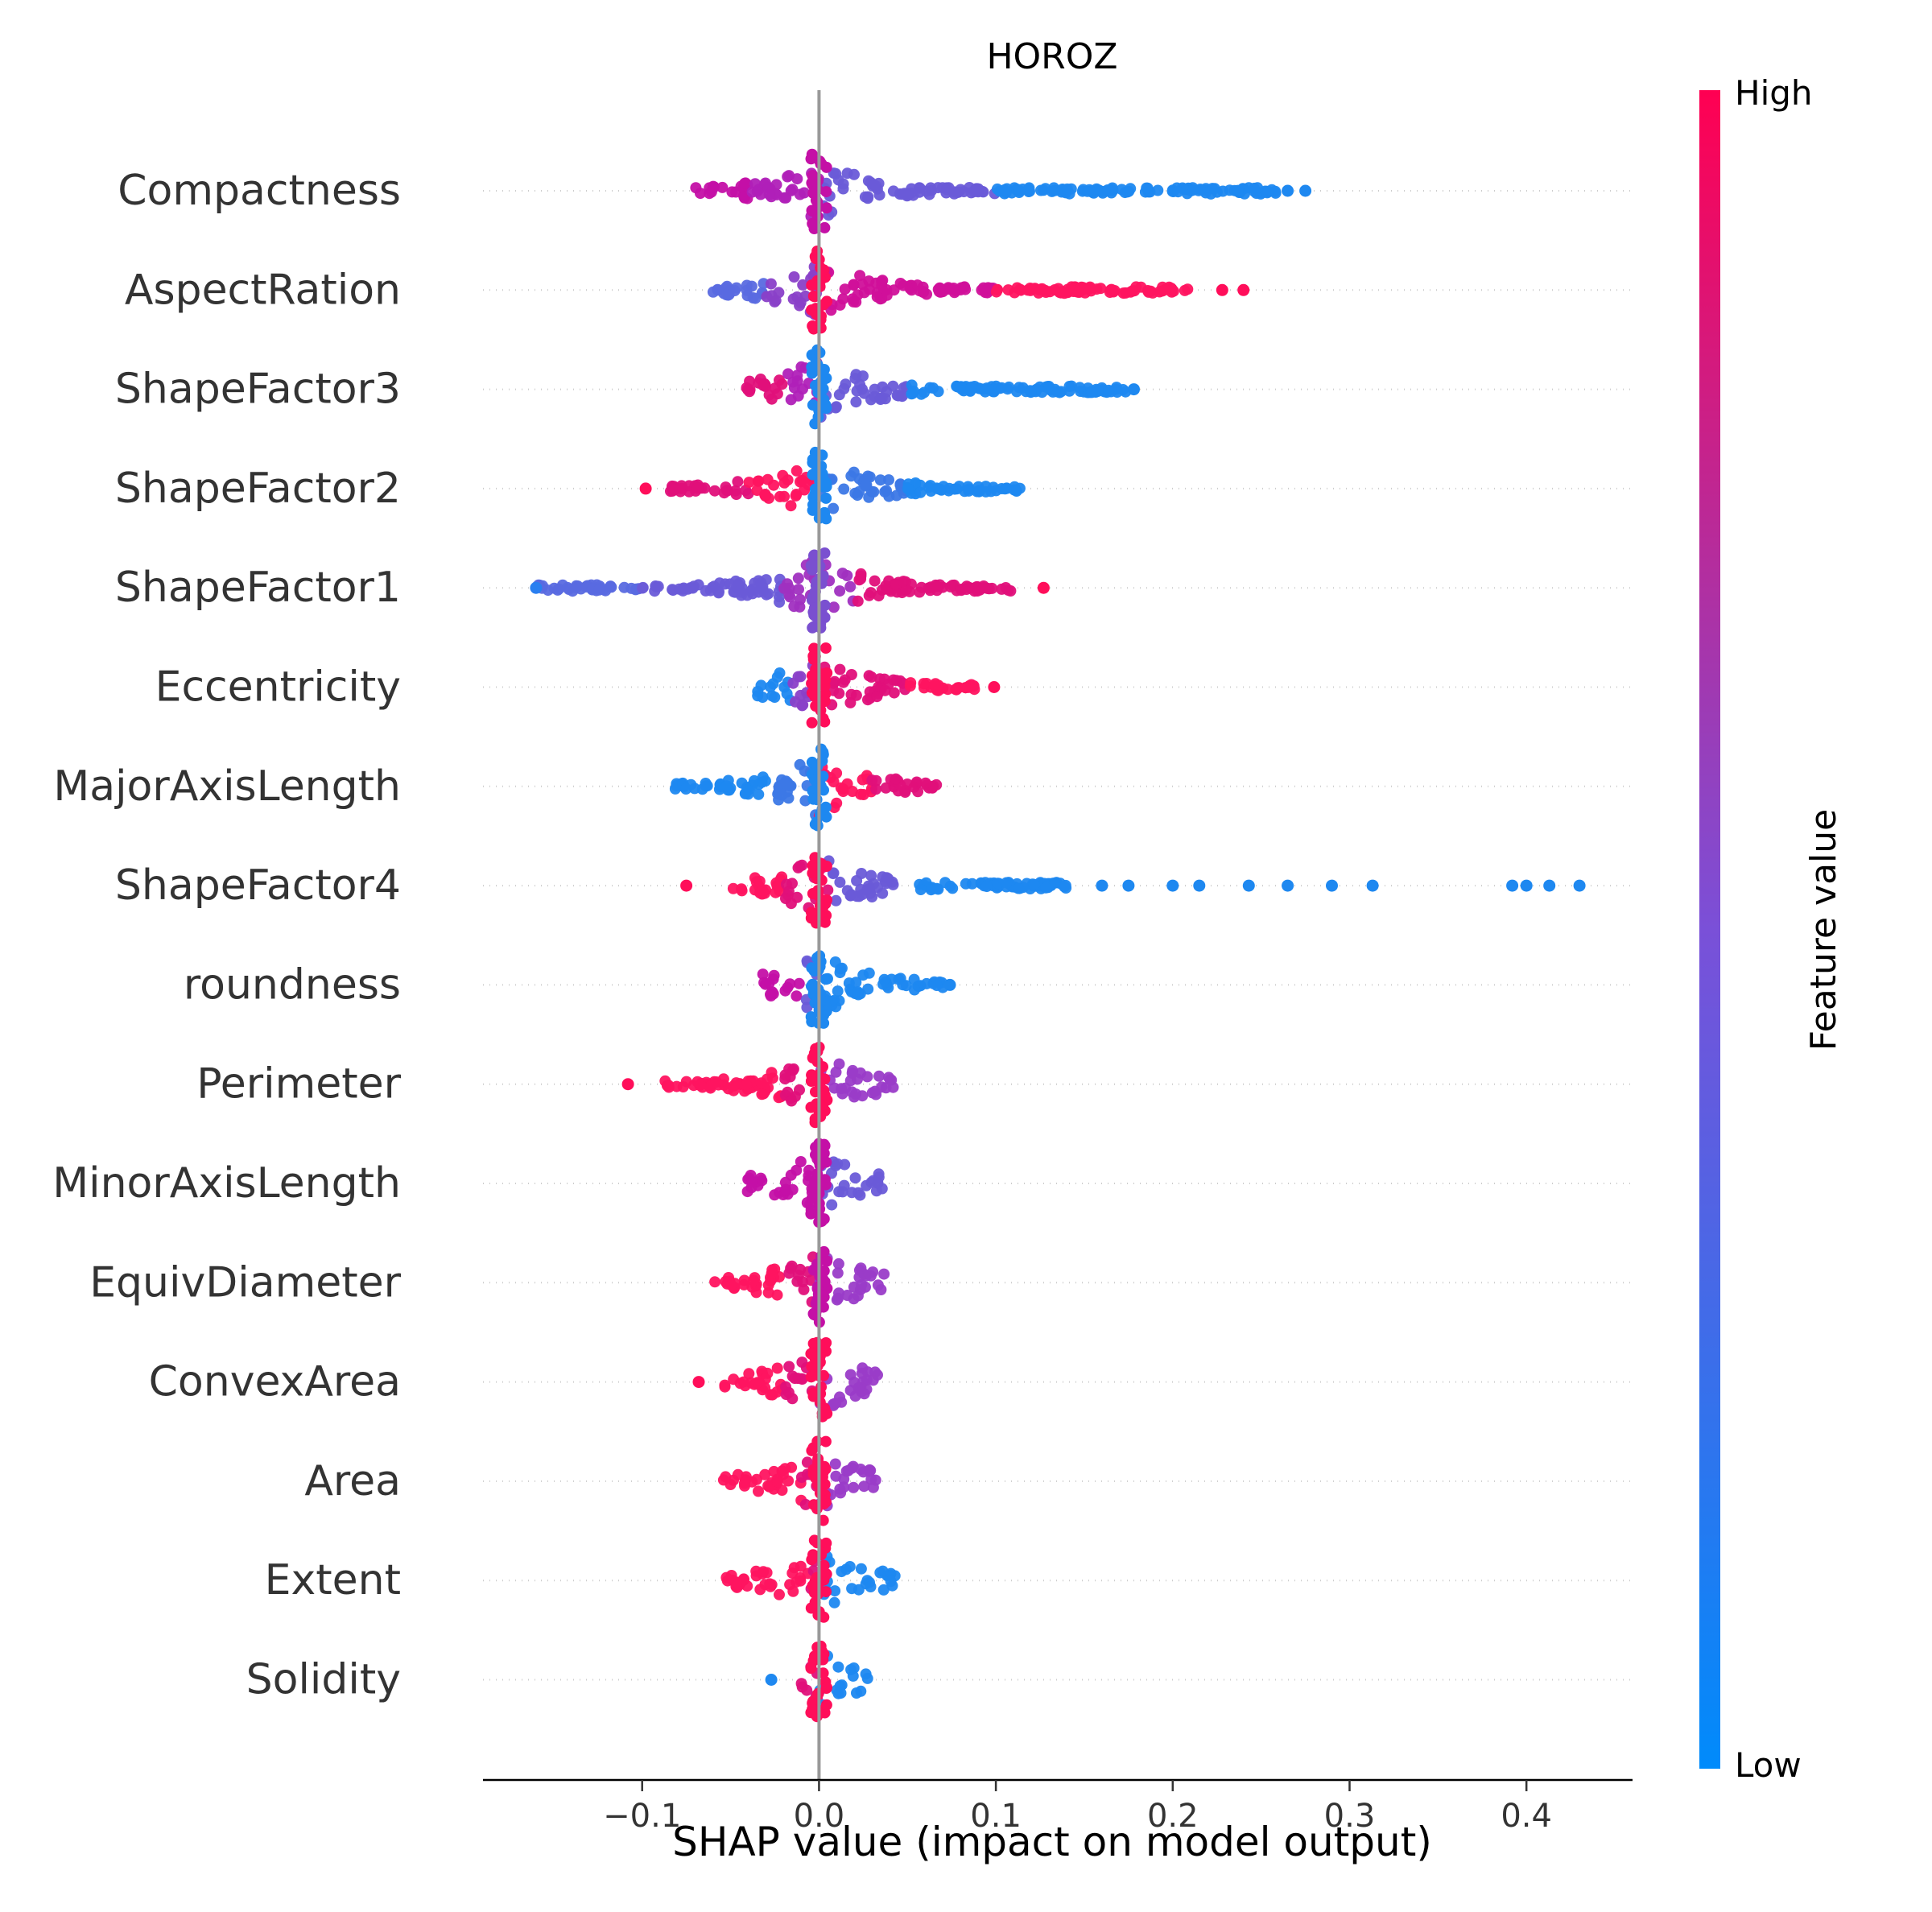 Image resolution: width=1932 pixels, height=1912 pixels. Describe the element at coordinates (352, 1481) in the screenshot. I see `feature-label: Area` at that location.